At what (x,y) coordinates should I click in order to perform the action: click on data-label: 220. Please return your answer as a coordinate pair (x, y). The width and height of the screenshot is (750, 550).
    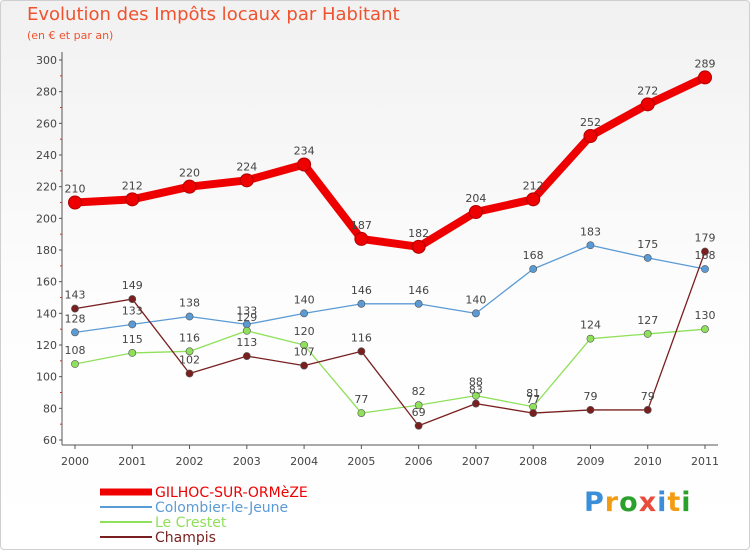
    Looking at the image, I should click on (189, 173).